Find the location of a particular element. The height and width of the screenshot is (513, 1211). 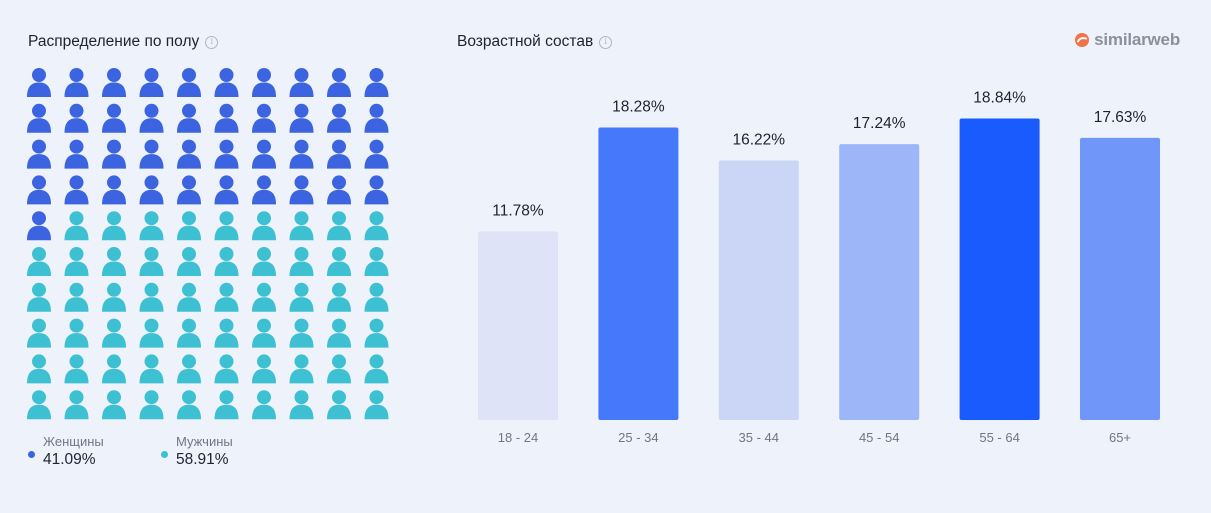

legend-dot-female is located at coordinates (31, 454).